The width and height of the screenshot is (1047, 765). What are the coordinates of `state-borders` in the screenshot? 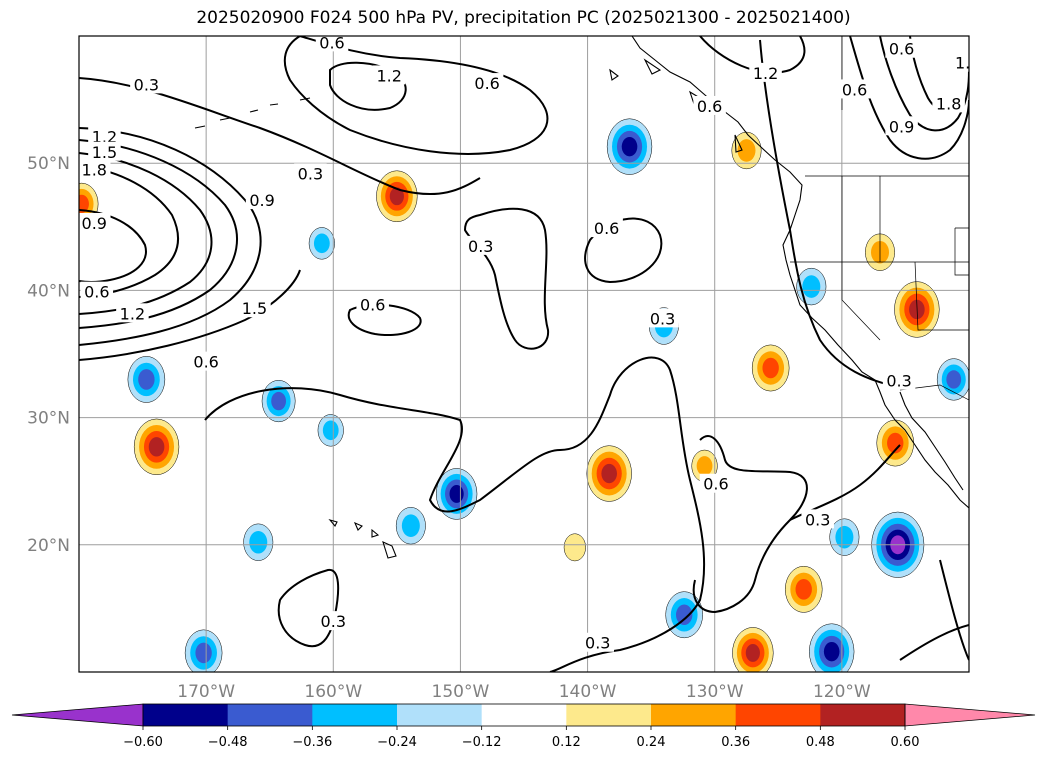 It's located at (879, 188).